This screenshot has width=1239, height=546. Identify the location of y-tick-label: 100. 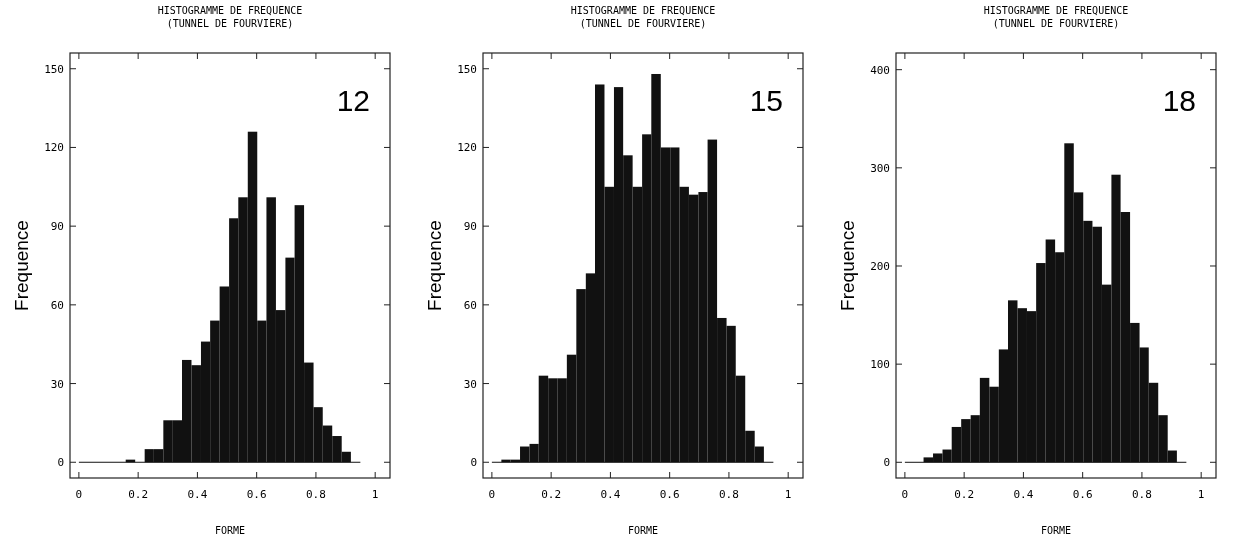
(880, 365).